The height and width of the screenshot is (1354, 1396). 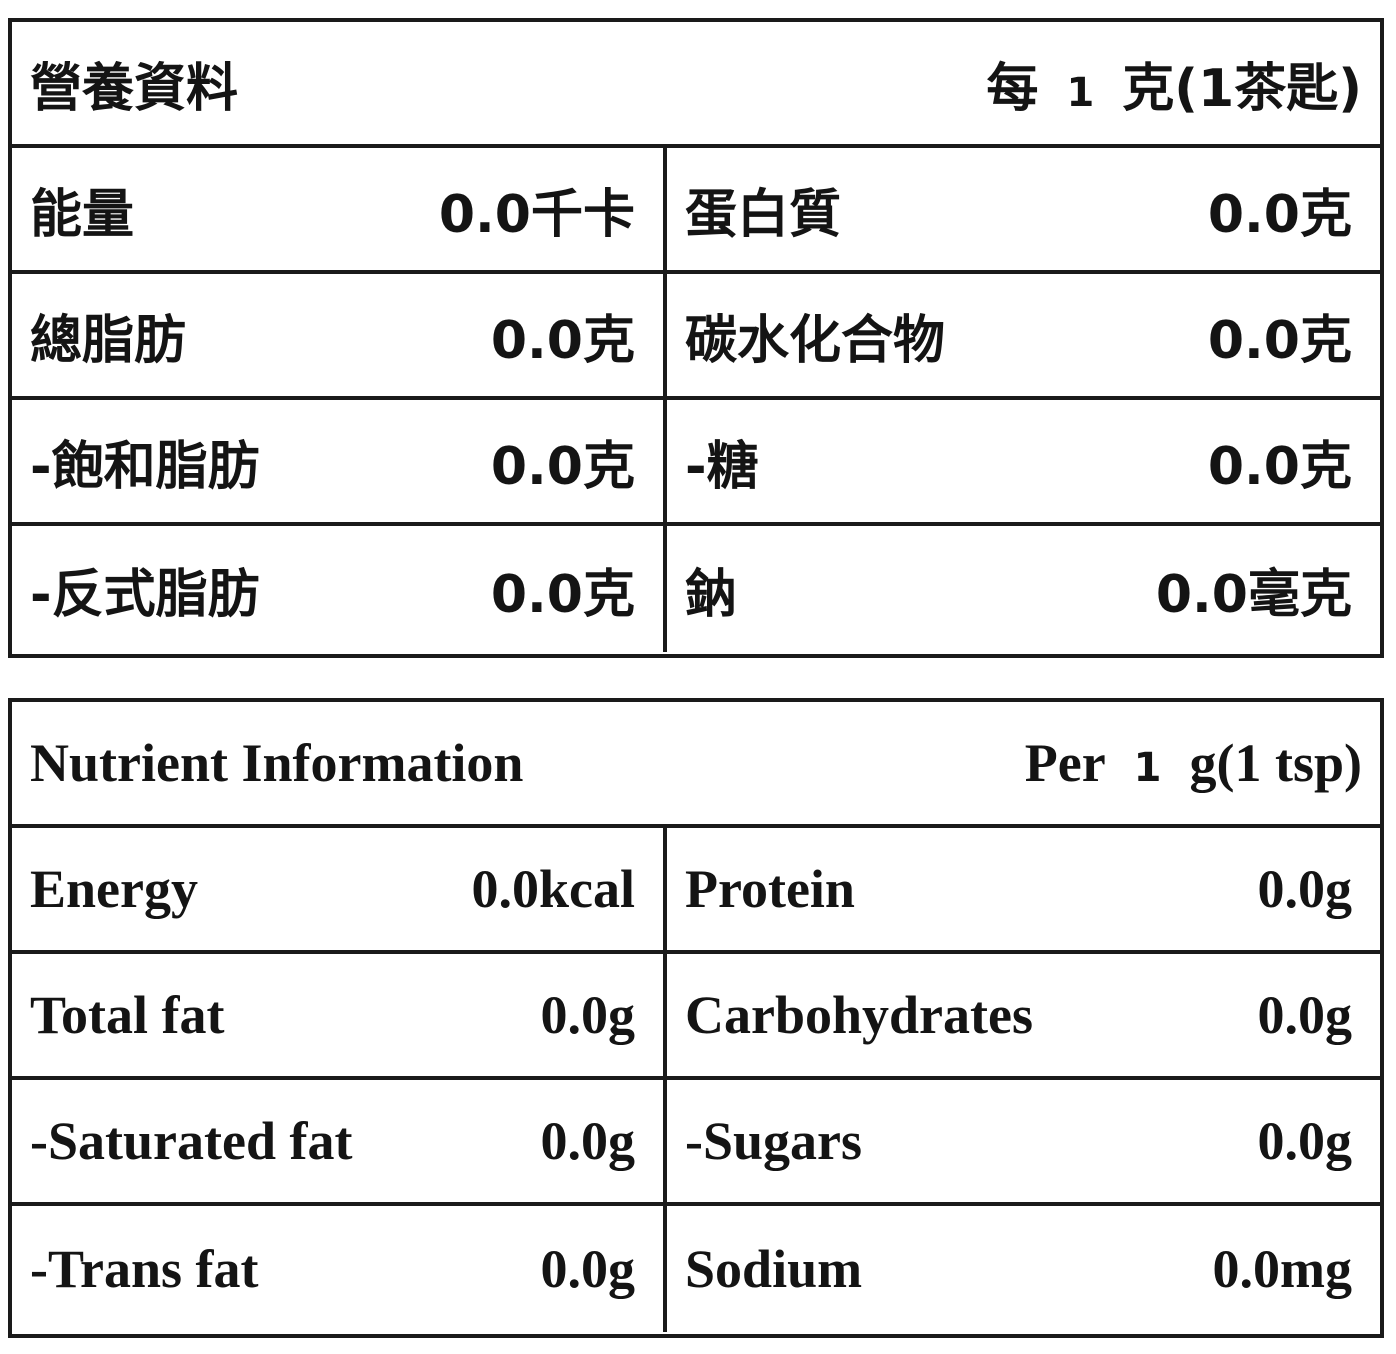 What do you see at coordinates (1023, 335) in the screenshot?
I see `nutrient-cell: 碳水化合物 0.0克` at bounding box center [1023, 335].